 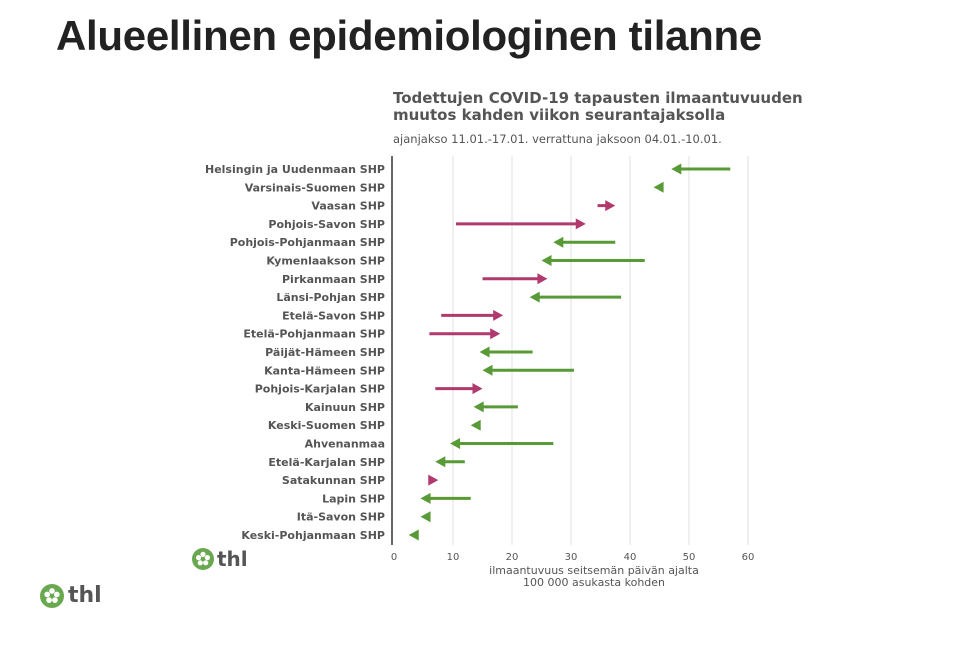 I want to click on thl-logo-slide: thl, so click(x=71, y=595).